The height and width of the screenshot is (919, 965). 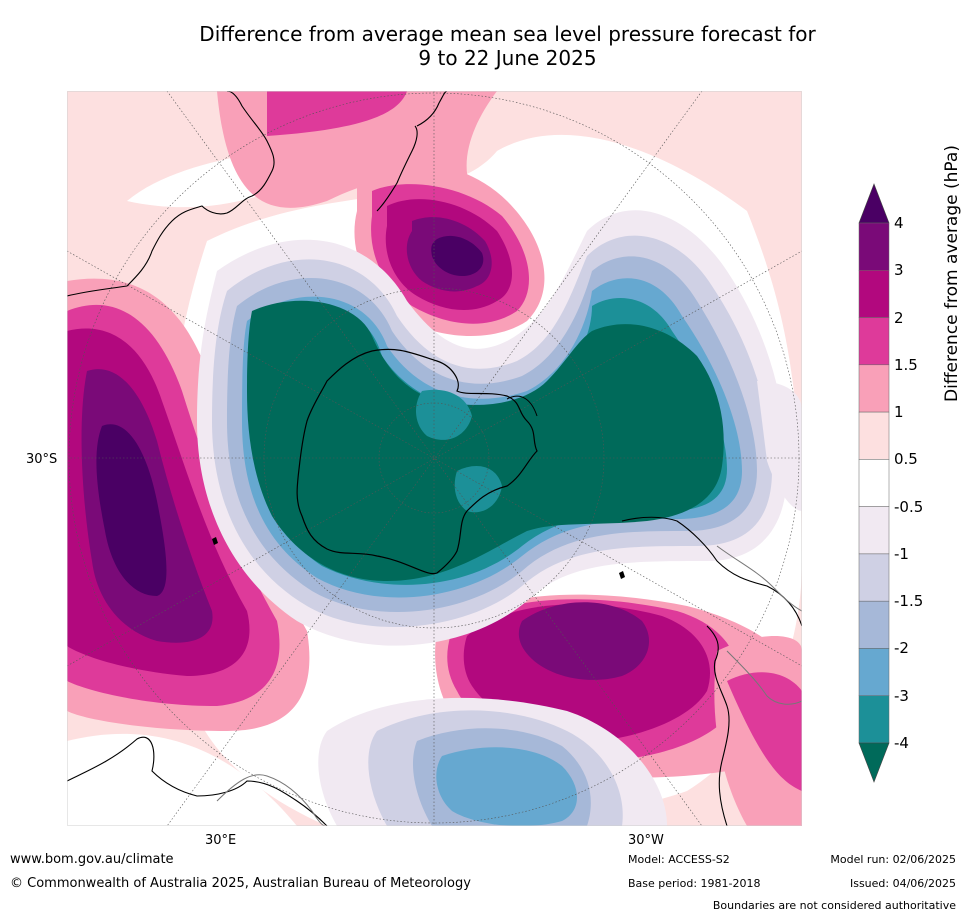 I want to click on positive-anomaly-west, so click(x=188, y=504).